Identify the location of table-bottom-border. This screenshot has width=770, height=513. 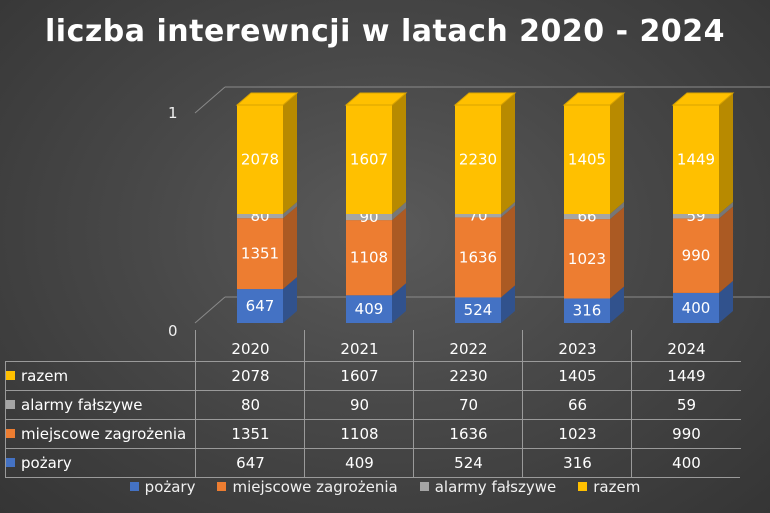
(372, 477).